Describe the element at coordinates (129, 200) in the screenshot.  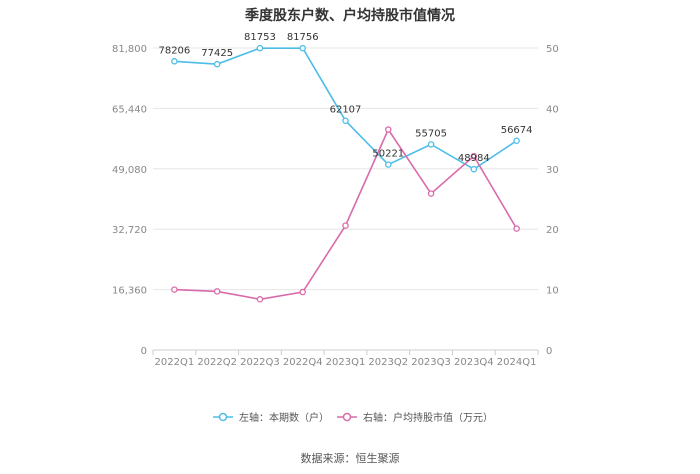
I see `left-axis-ticks: 0 16,360 32,720 49,080 65,440 81,800` at that location.